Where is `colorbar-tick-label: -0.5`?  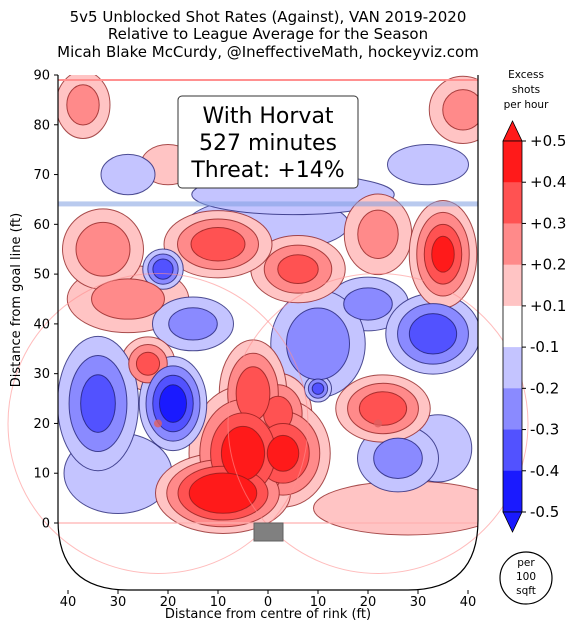
colorbar-tick-label: -0.5 is located at coordinates (544, 512).